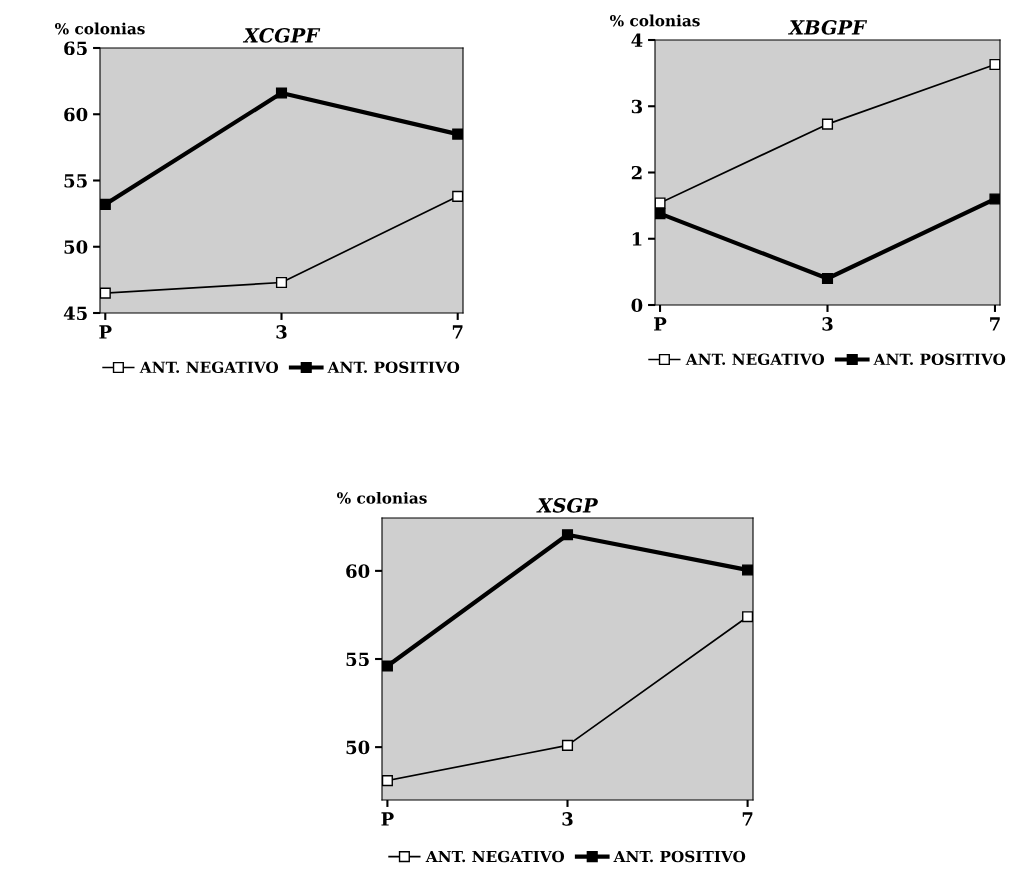  What do you see at coordinates (828, 27) in the screenshot?
I see `chart-title: XBGPF` at bounding box center [828, 27].